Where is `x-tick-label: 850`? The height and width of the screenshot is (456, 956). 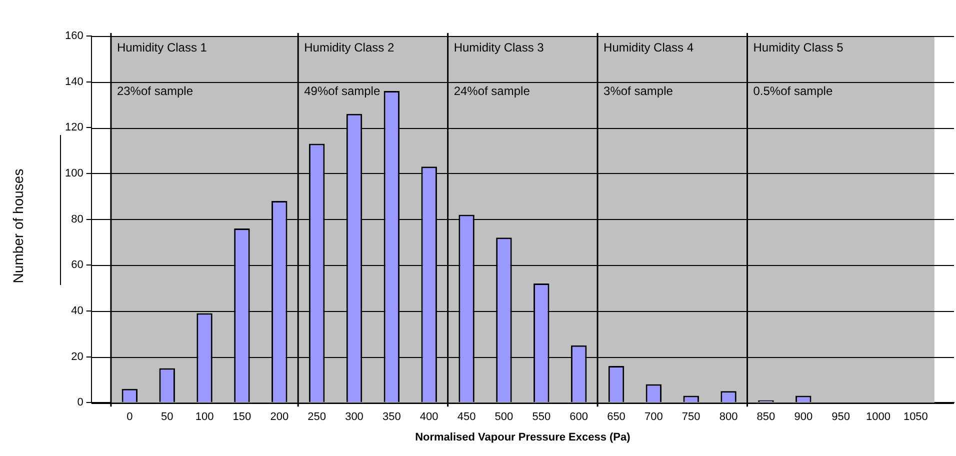 x-tick-label: 850 is located at coordinates (766, 417).